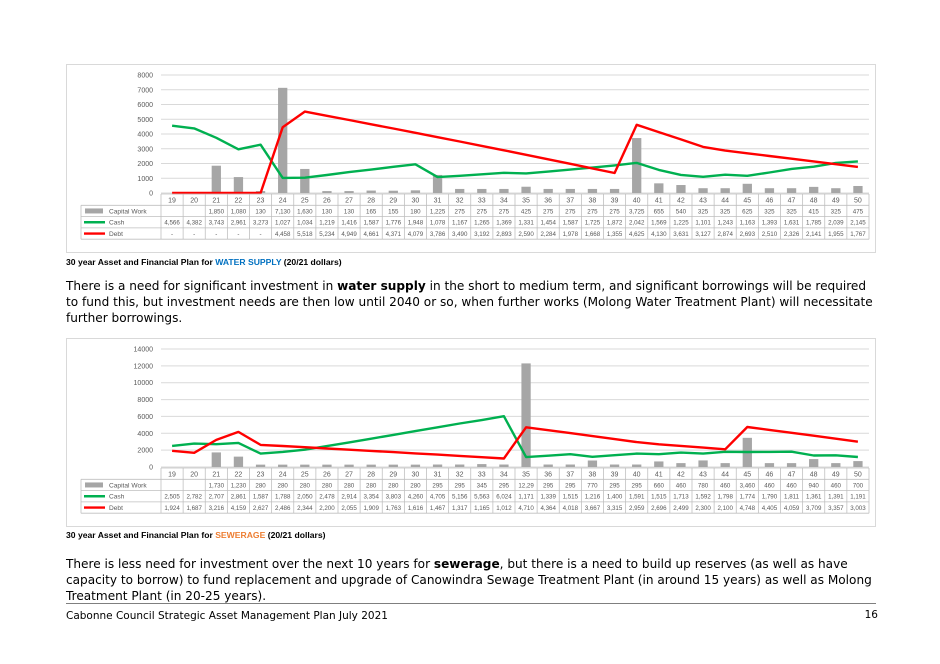  Describe the element at coordinates (349, 497) in the screenshot. I see `table-value: 2,914` at that location.